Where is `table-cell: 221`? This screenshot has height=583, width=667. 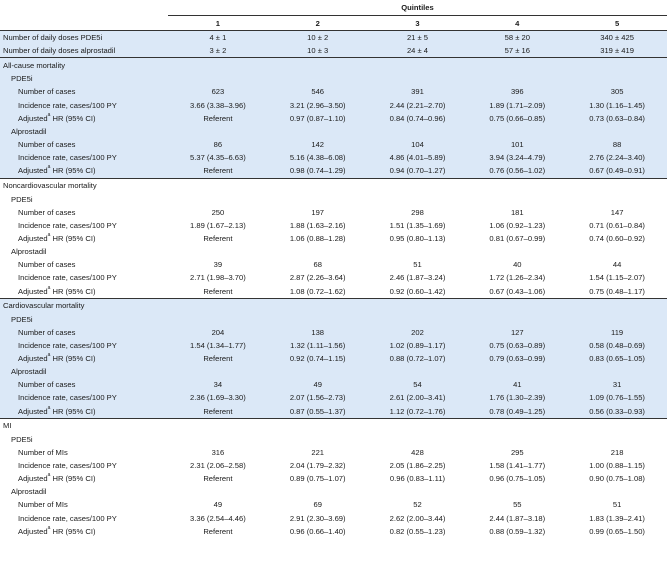 table-cell: 221 is located at coordinates (318, 452).